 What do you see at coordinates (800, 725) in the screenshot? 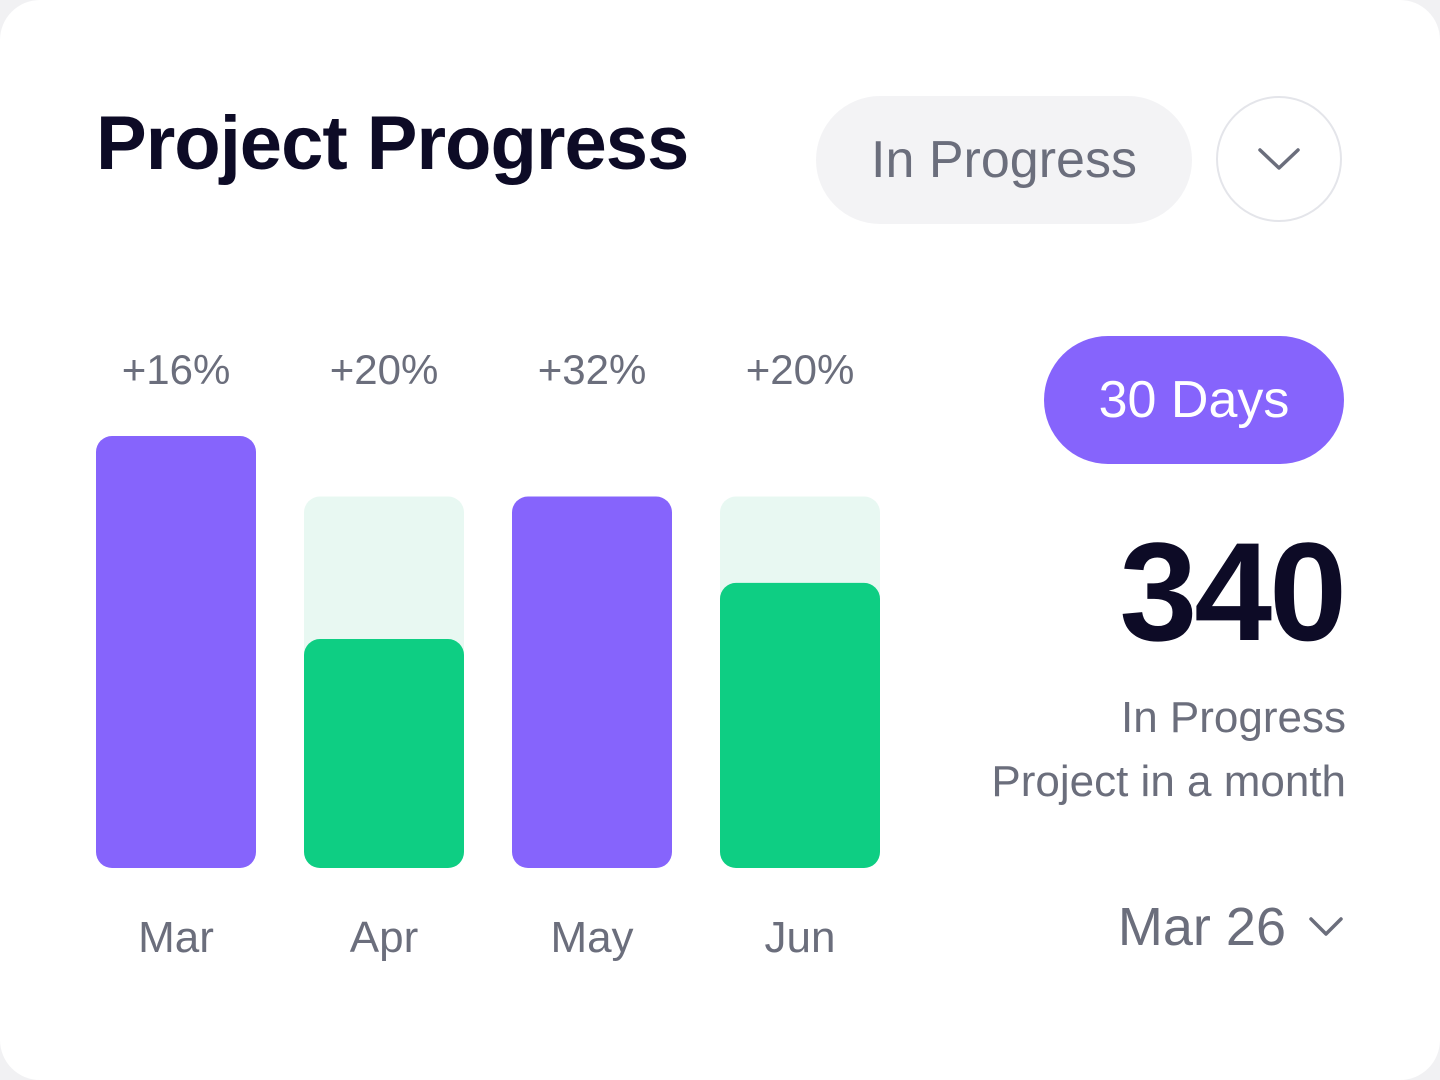
I see `bar-jun` at bounding box center [800, 725].